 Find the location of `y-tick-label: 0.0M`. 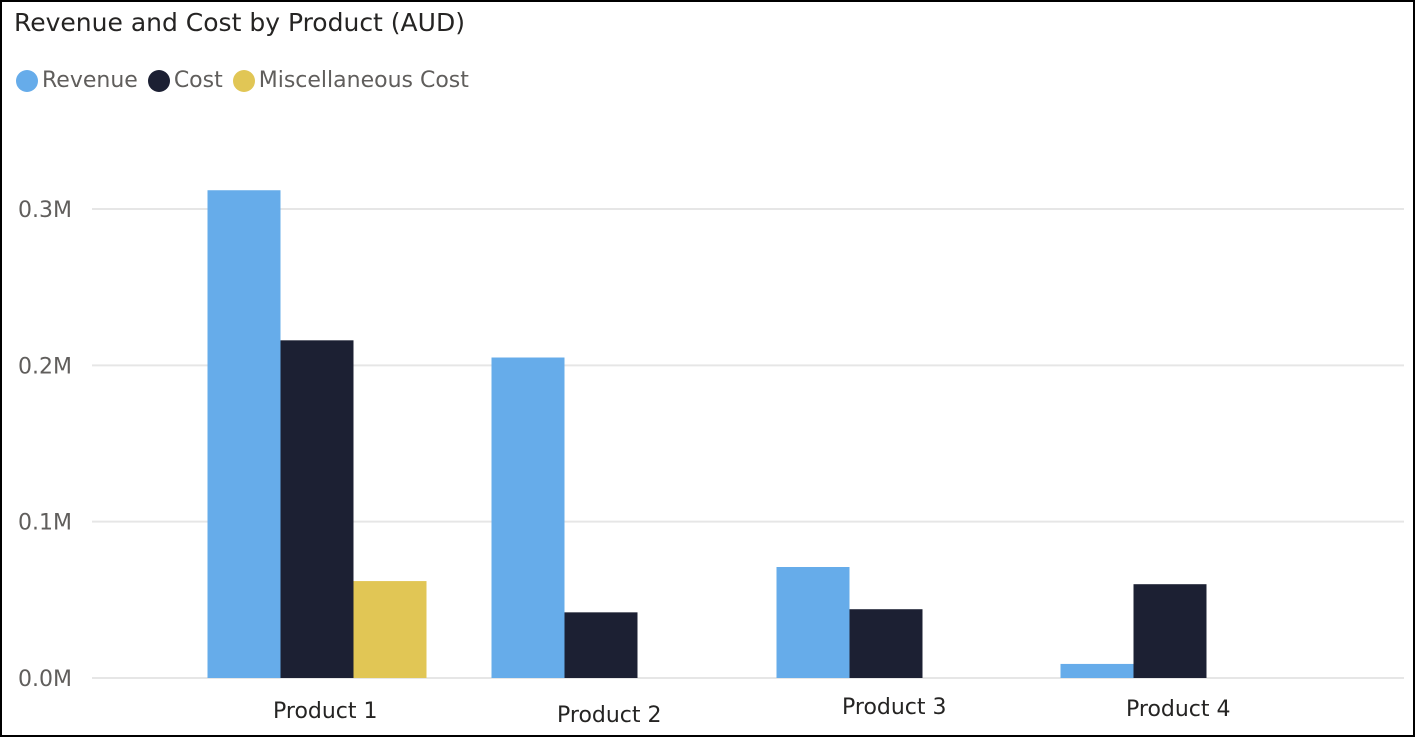

y-tick-label: 0.0M is located at coordinates (45, 679).